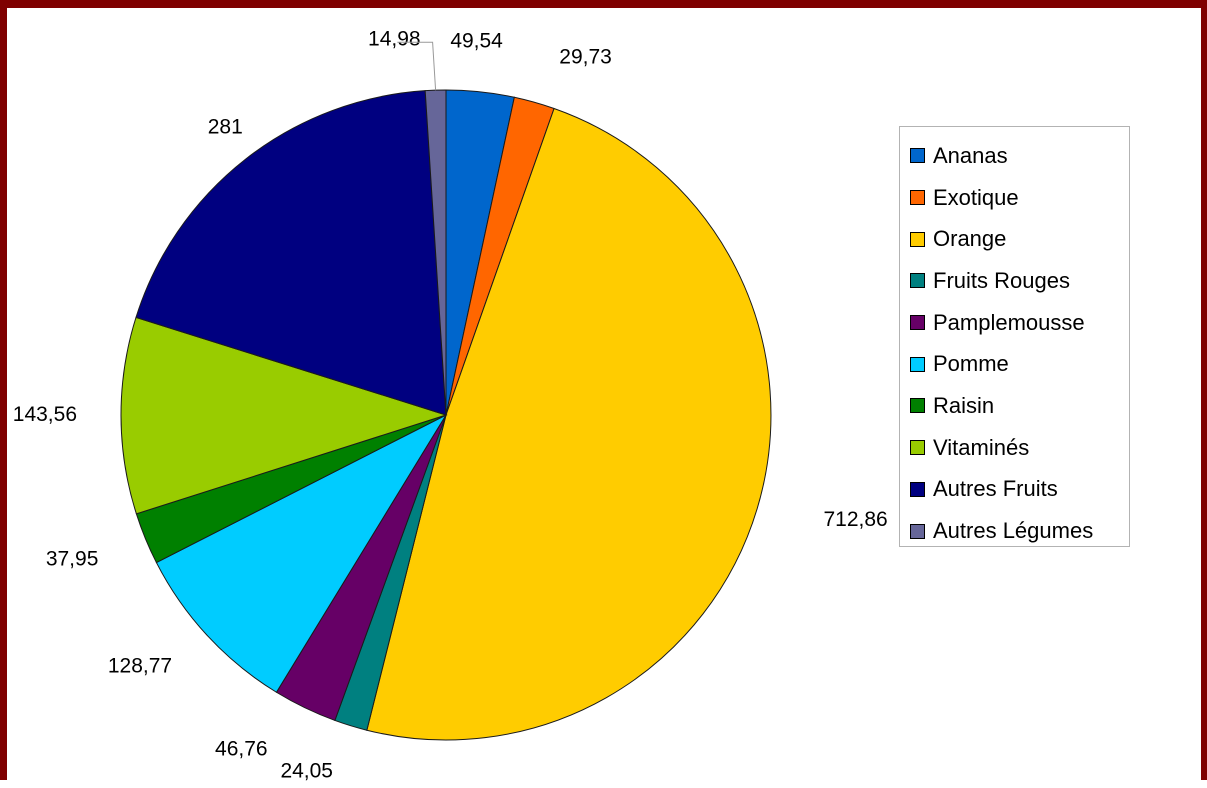 The width and height of the screenshot is (1207, 788). Describe the element at coordinates (306, 771) in the screenshot. I see `data-label-fruits-rouges: 24,05` at that location.